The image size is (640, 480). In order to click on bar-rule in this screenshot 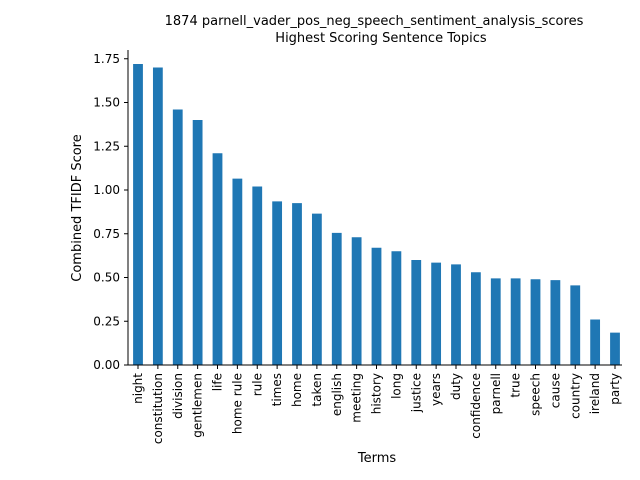, I will do `click(257, 275)`.